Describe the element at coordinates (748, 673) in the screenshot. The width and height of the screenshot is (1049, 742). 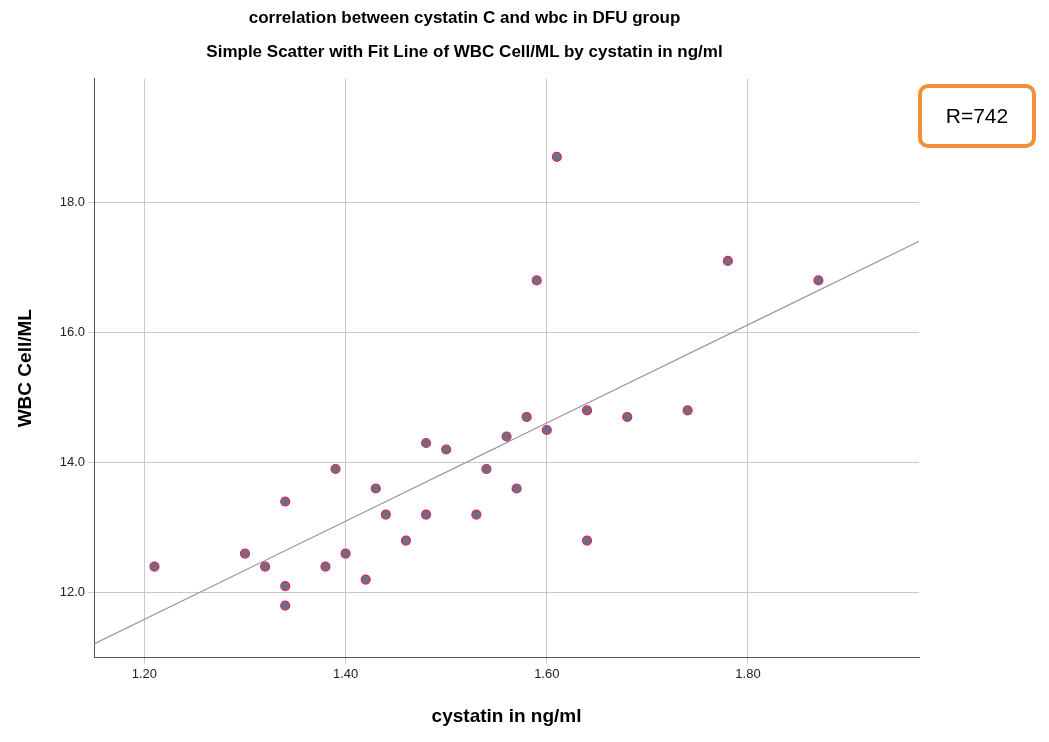
I see `x-tick-label: 1.80` at that location.